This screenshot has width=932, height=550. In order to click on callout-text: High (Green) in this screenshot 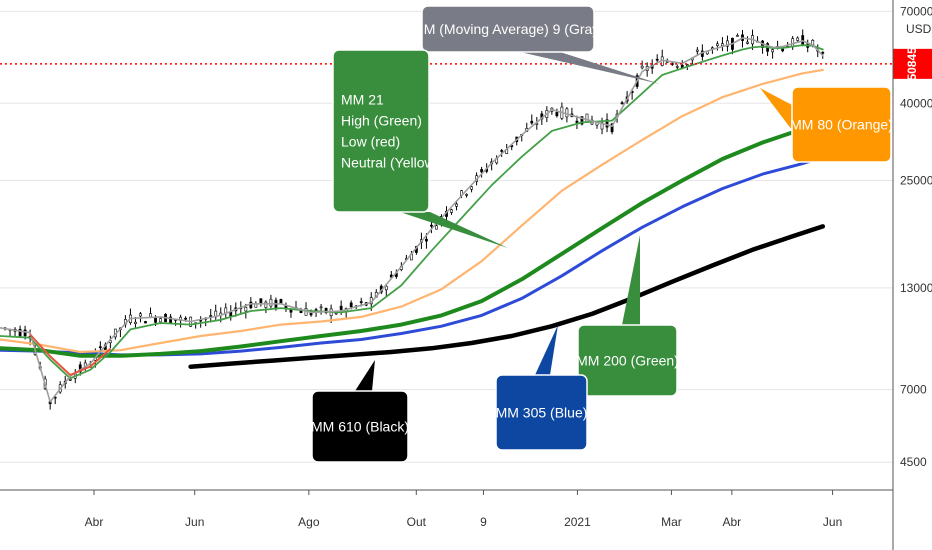, I will do `click(381, 121)`.